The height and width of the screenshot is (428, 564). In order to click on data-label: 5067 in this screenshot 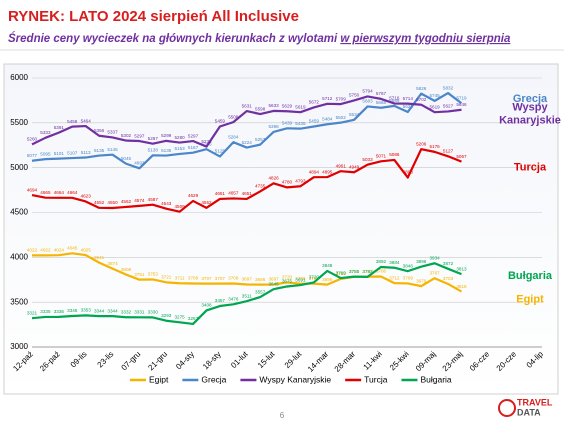, I will do `click(461, 156)`.